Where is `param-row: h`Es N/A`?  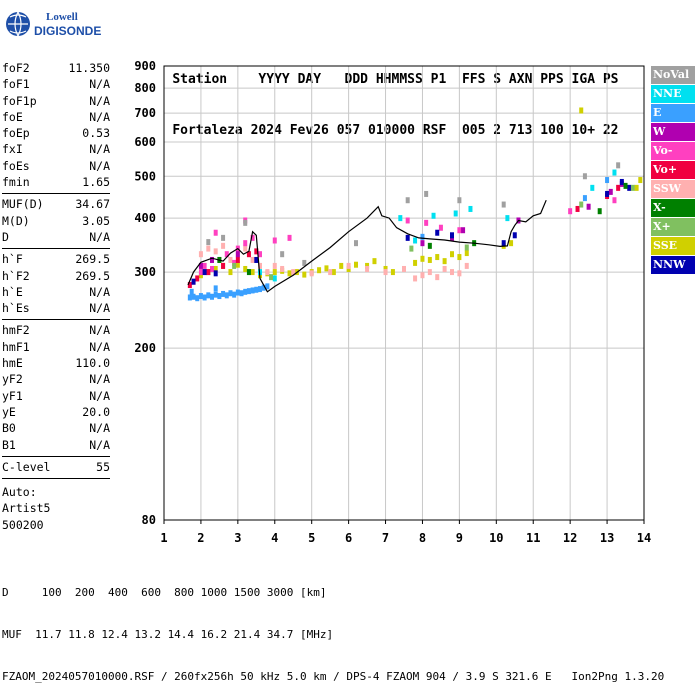
param-row: h`Es N/A is located at coordinates (56, 308).